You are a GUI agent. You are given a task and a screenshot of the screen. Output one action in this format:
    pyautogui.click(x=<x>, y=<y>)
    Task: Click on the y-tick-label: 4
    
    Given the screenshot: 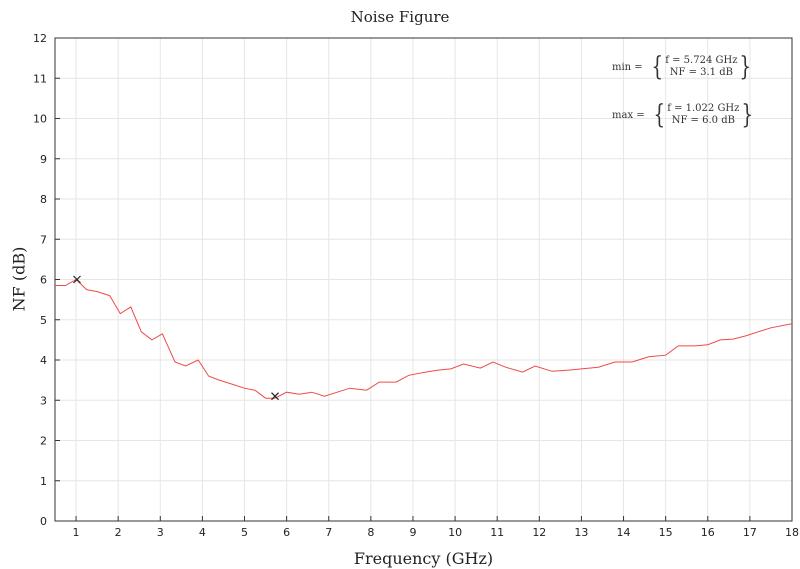 What is the action you would take?
    pyautogui.click(x=43, y=360)
    